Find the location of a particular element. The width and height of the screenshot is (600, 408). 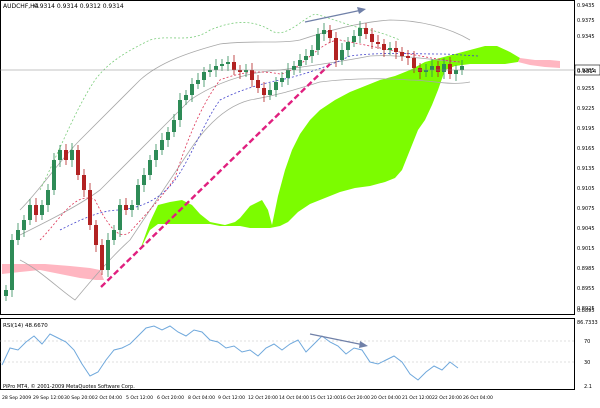

time-label: 14 Oct 04:00 is located at coordinates (294, 398).